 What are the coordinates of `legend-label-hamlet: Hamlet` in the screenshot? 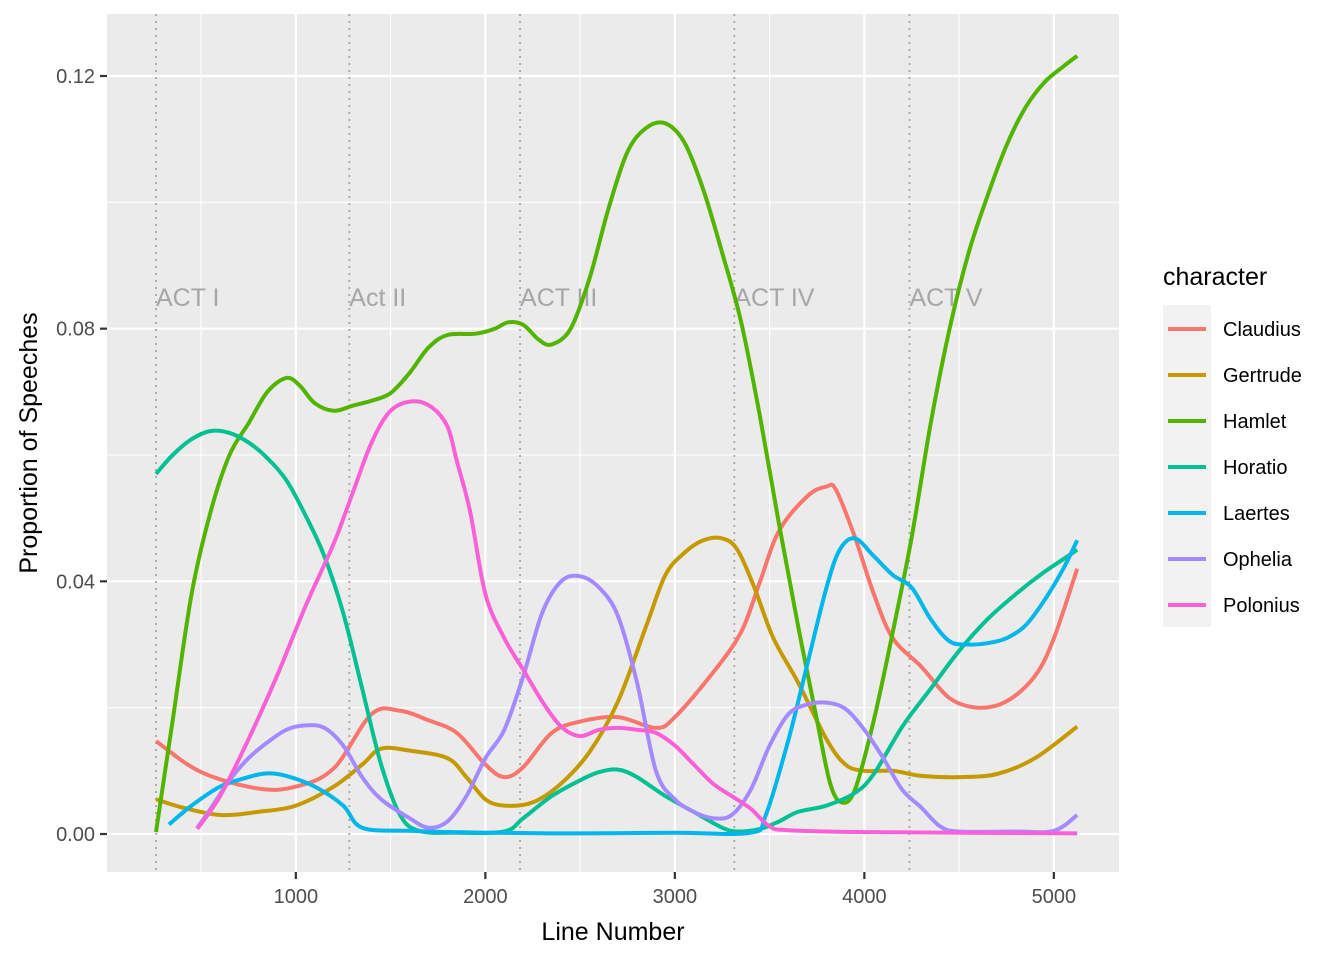 It's located at (1255, 422).